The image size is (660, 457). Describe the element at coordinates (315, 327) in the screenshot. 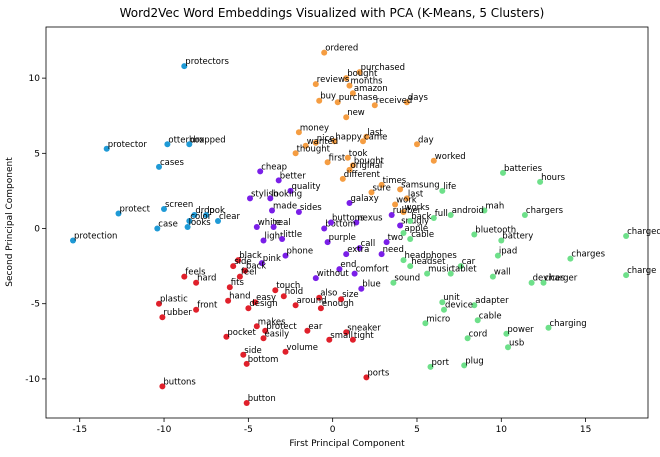

I see `point-label: ear` at that location.